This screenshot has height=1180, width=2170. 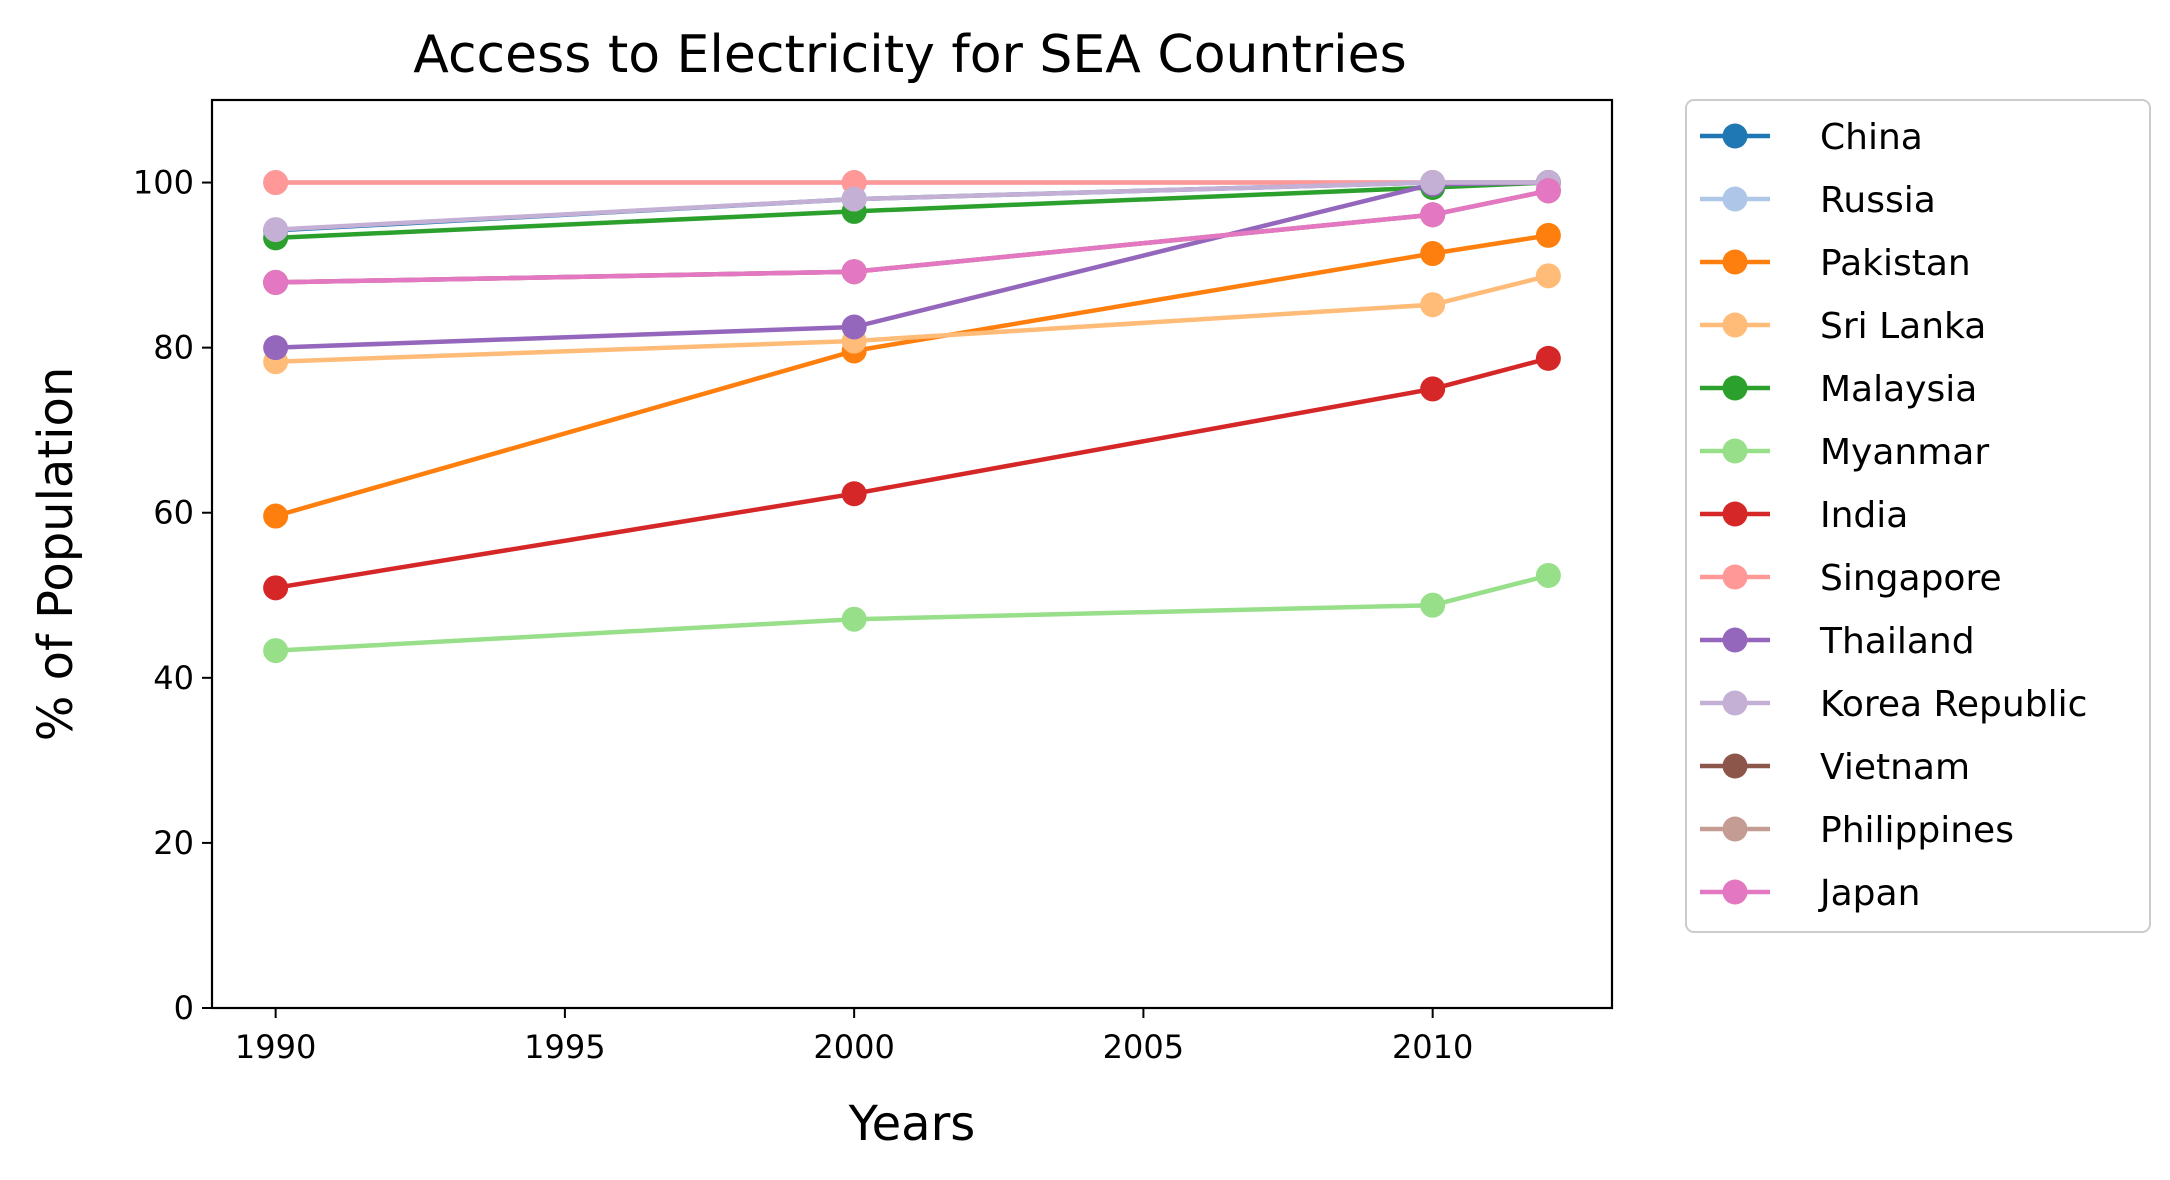 I want to click on x-axis: 1990 1995 2000 2005 2010, so click(x=854, y=1037).